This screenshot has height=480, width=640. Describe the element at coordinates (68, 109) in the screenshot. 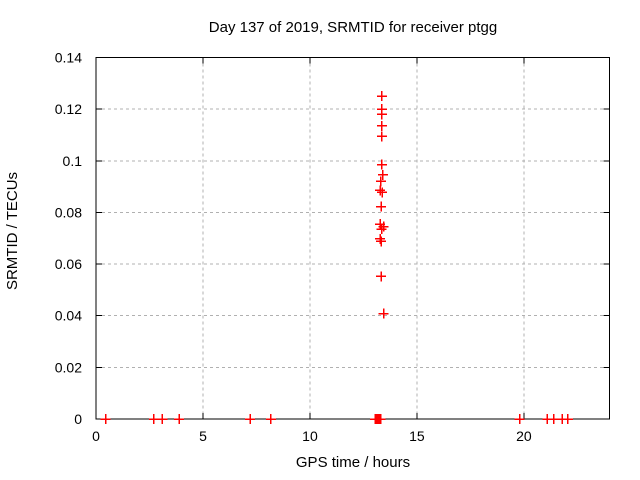

I see `y-tick-label: 0.12` at that location.